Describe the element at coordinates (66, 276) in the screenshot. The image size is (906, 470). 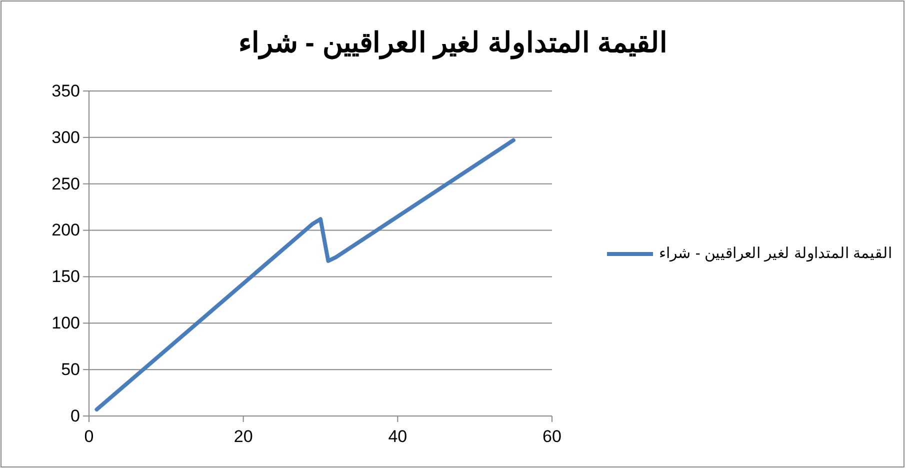
I see `y-tick-label: 150` at that location.